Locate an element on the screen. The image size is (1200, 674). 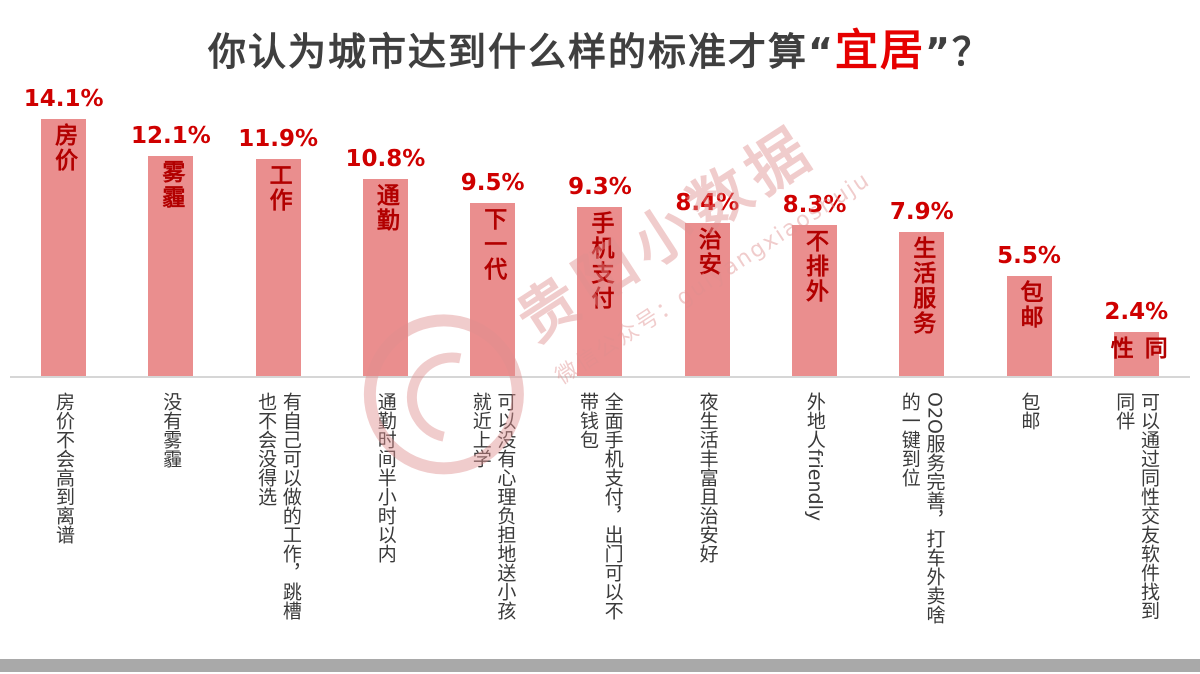
bar-description: O2O服务完善，打车外卖啥的一键到位 is located at coordinates (921, 517).